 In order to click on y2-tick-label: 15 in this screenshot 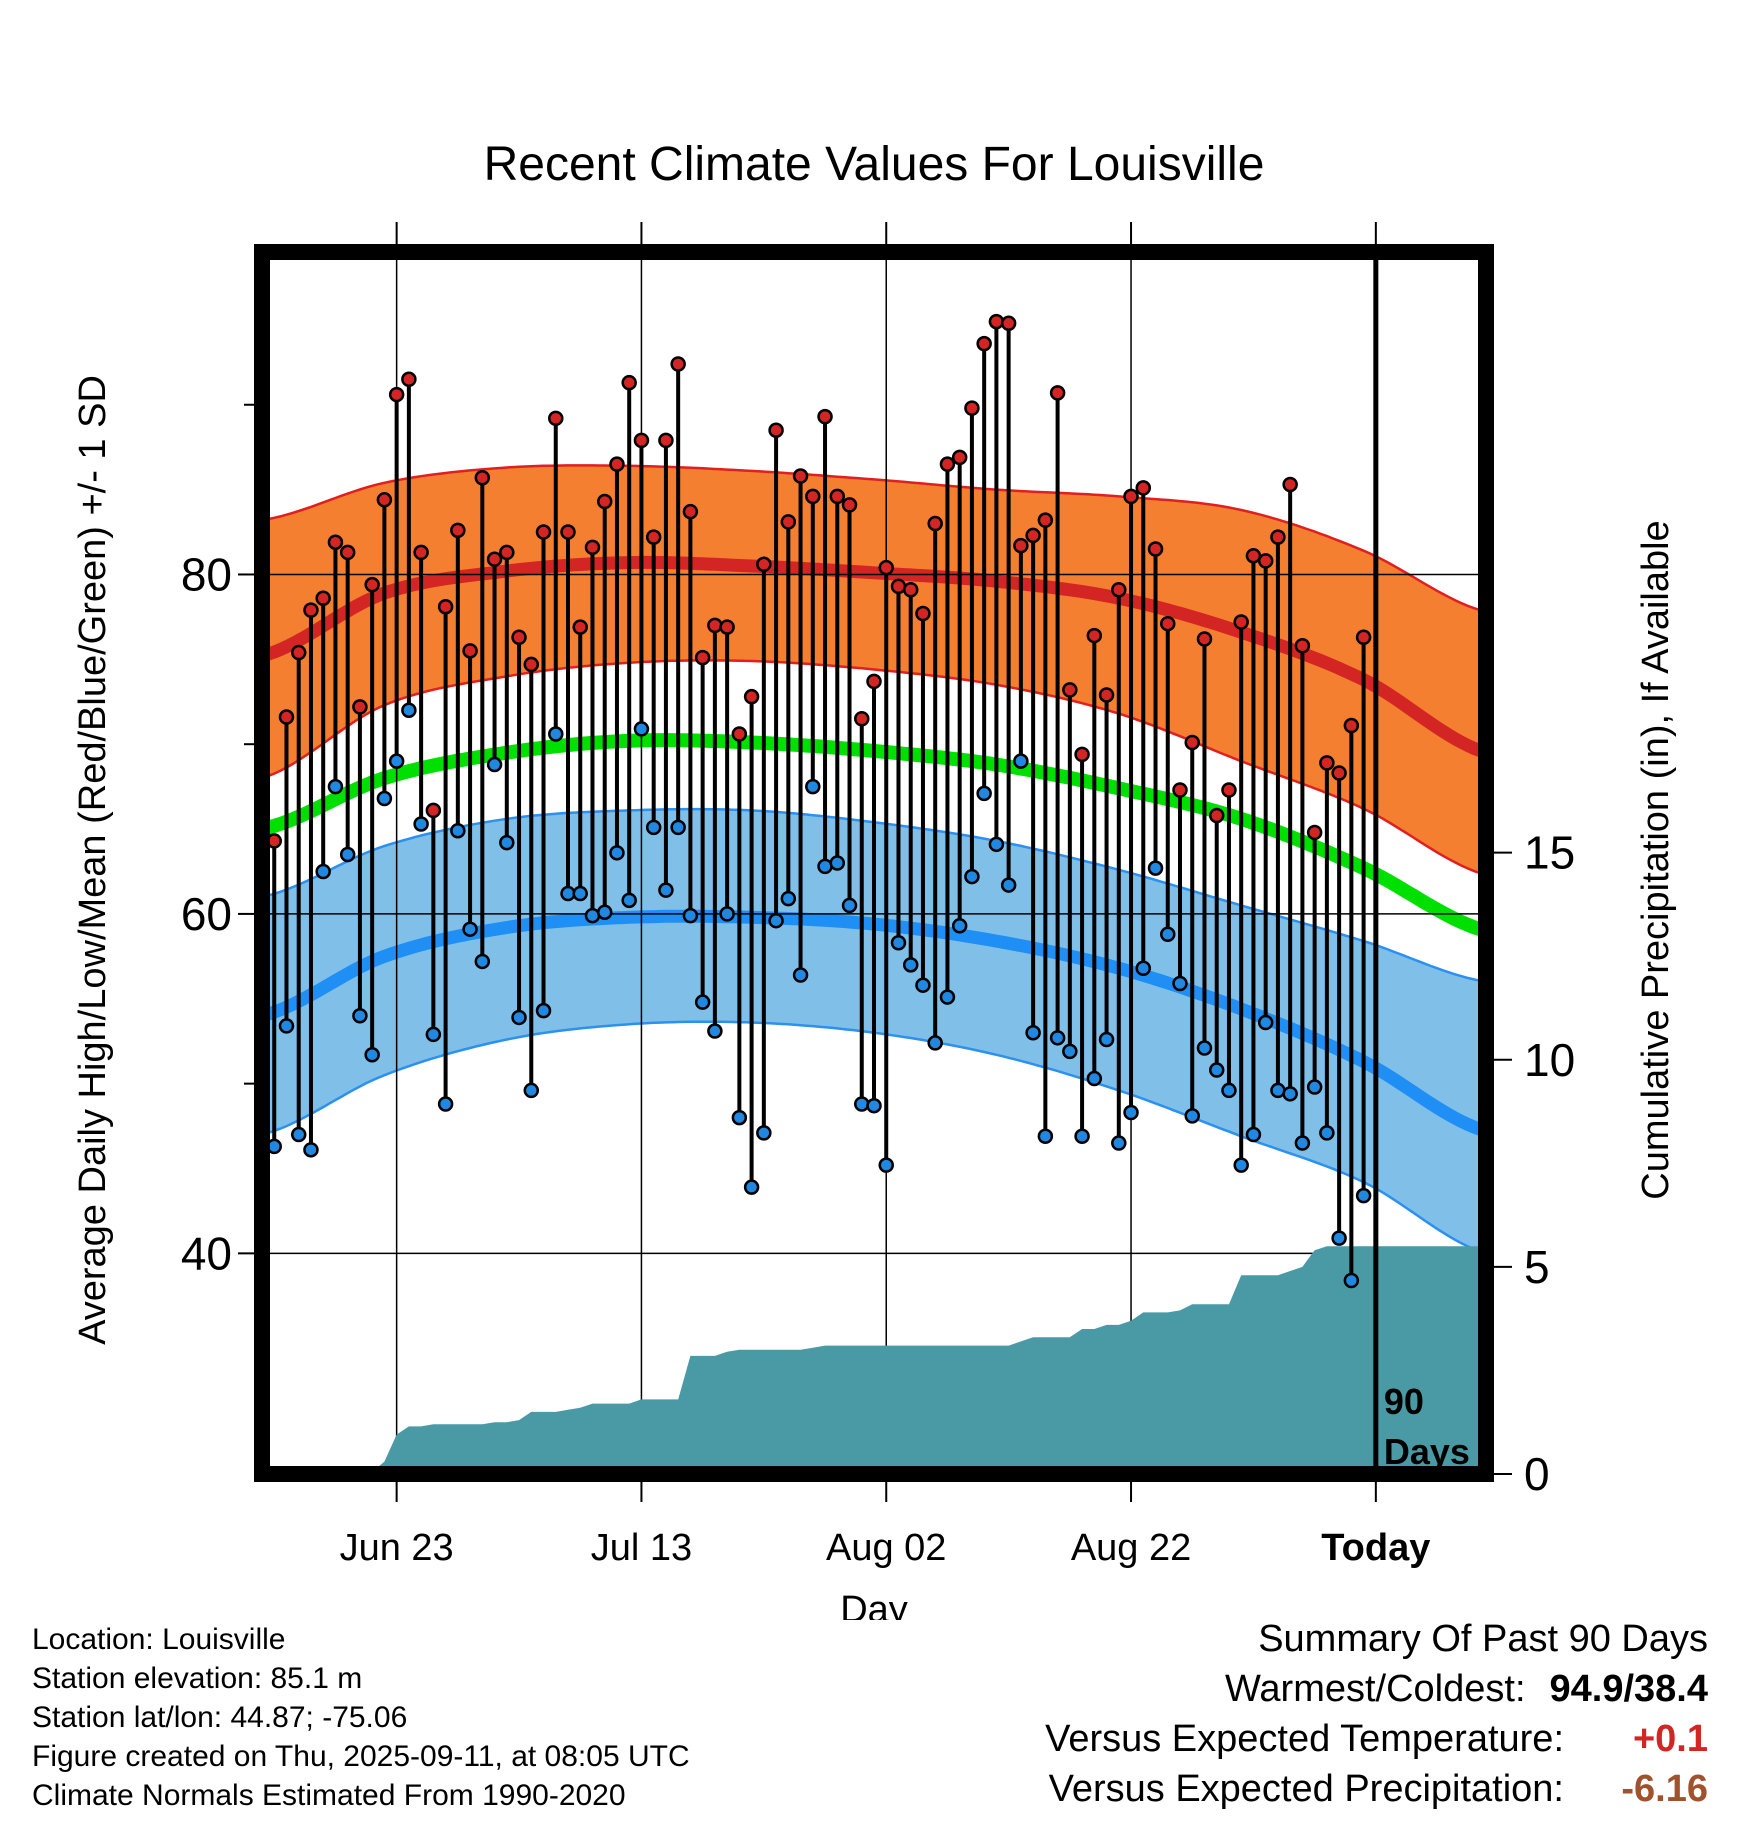, I will do `click(1549, 853)`.